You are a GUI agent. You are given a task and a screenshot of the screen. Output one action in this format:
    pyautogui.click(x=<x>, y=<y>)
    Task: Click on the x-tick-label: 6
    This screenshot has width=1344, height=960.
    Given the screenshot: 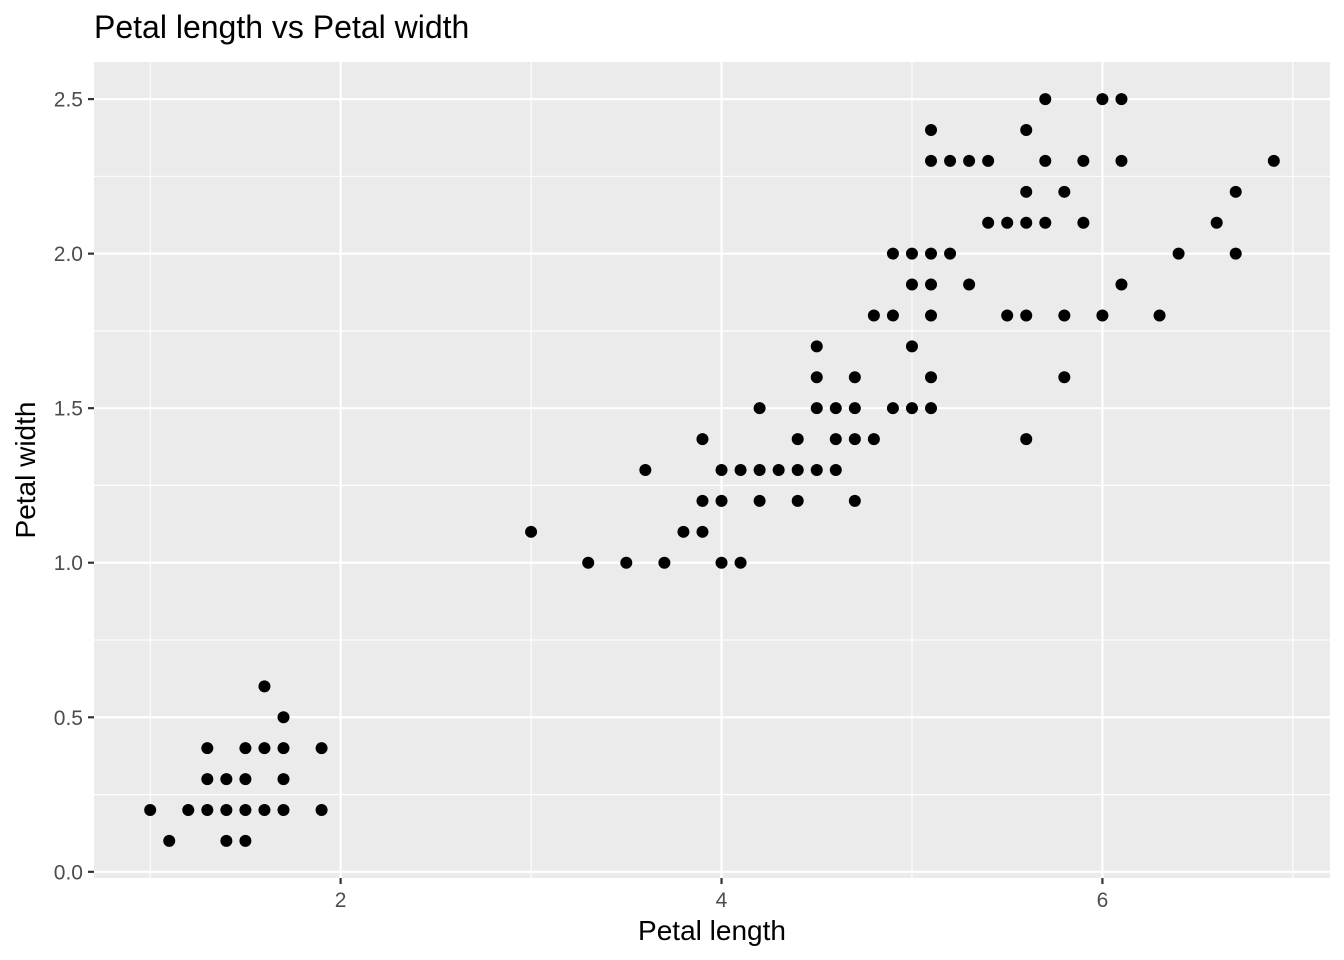 What is the action you would take?
    pyautogui.click(x=1103, y=900)
    